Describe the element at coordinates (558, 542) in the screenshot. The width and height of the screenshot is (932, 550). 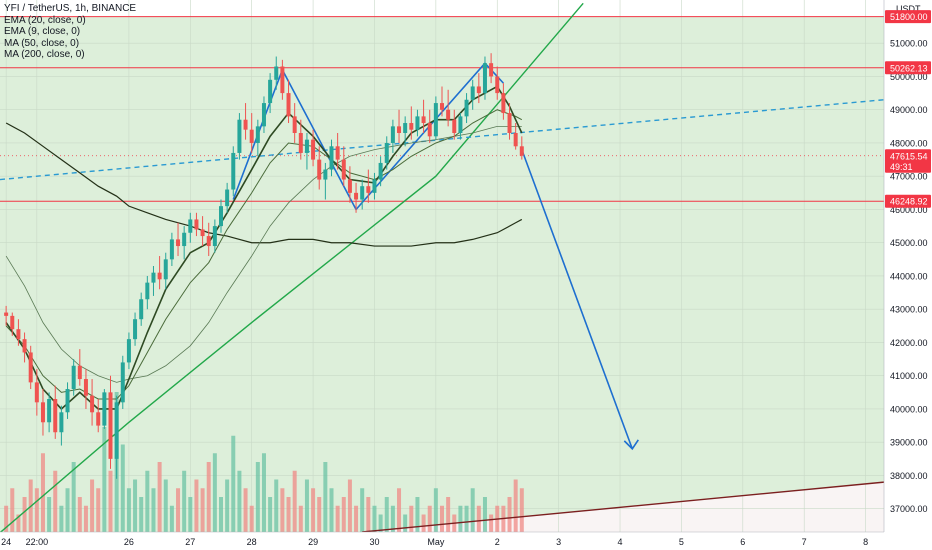
I see `x-tick-label: 3` at that location.